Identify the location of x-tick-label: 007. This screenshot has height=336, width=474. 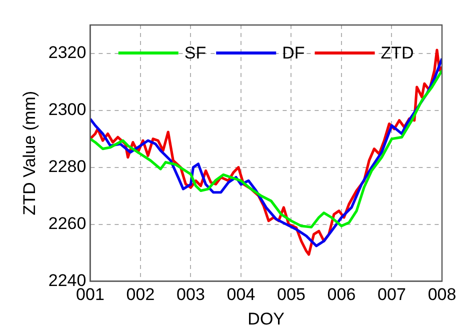
(392, 294).